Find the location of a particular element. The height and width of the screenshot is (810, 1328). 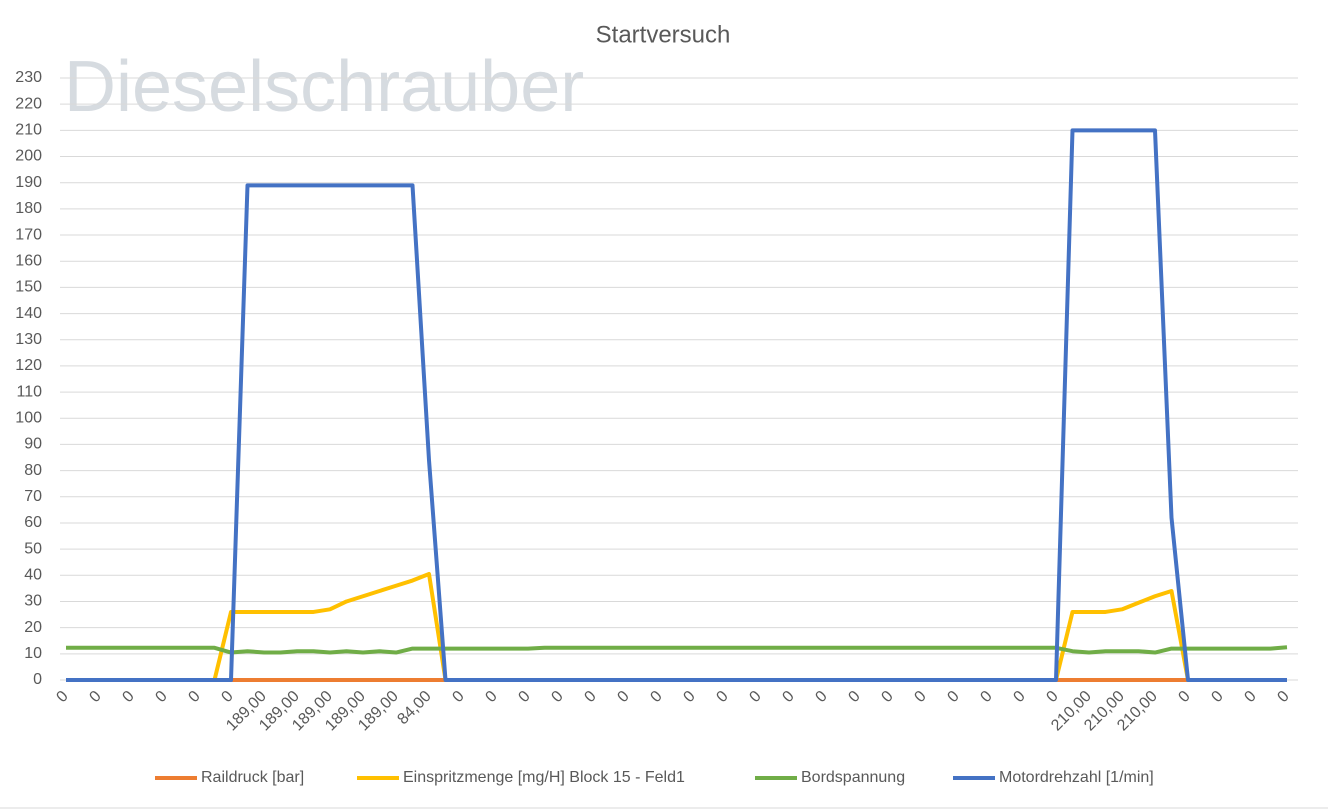

watermark: Dieselschrauber is located at coordinates (324, 87).